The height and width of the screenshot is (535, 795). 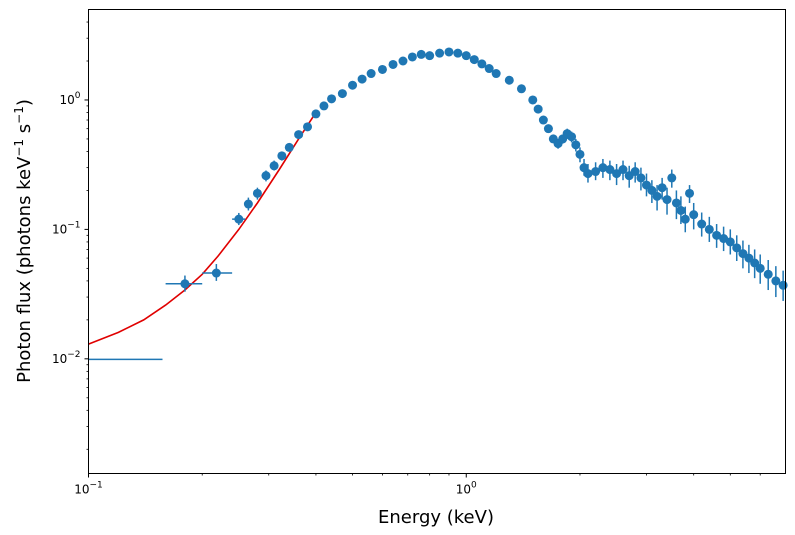 What do you see at coordinates (24, 269) in the screenshot?
I see `y-axis-label-main: Photon flux (photons keV` at bounding box center [24, 269].